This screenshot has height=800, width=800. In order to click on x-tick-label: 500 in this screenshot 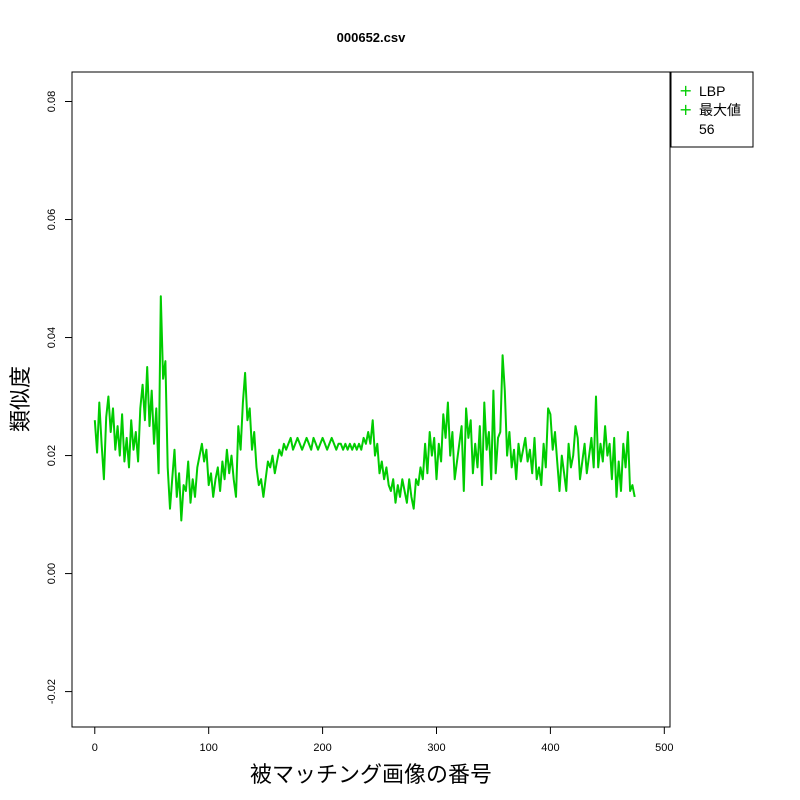, I will do `click(664, 748)`.